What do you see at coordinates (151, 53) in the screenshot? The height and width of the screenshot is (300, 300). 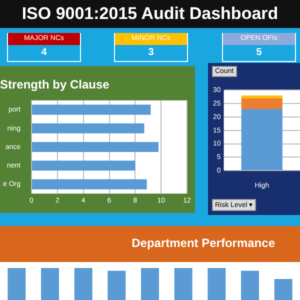 I see `data-label: 3` at bounding box center [151, 53].